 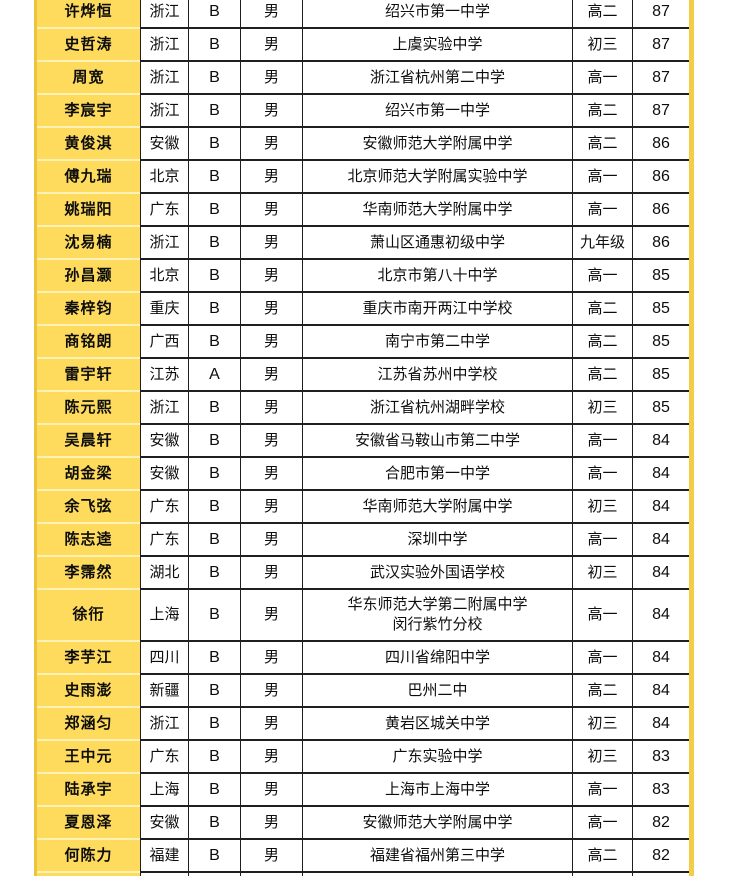 What do you see at coordinates (164, 309) in the screenshot?
I see `cell-province: 重庆` at bounding box center [164, 309].